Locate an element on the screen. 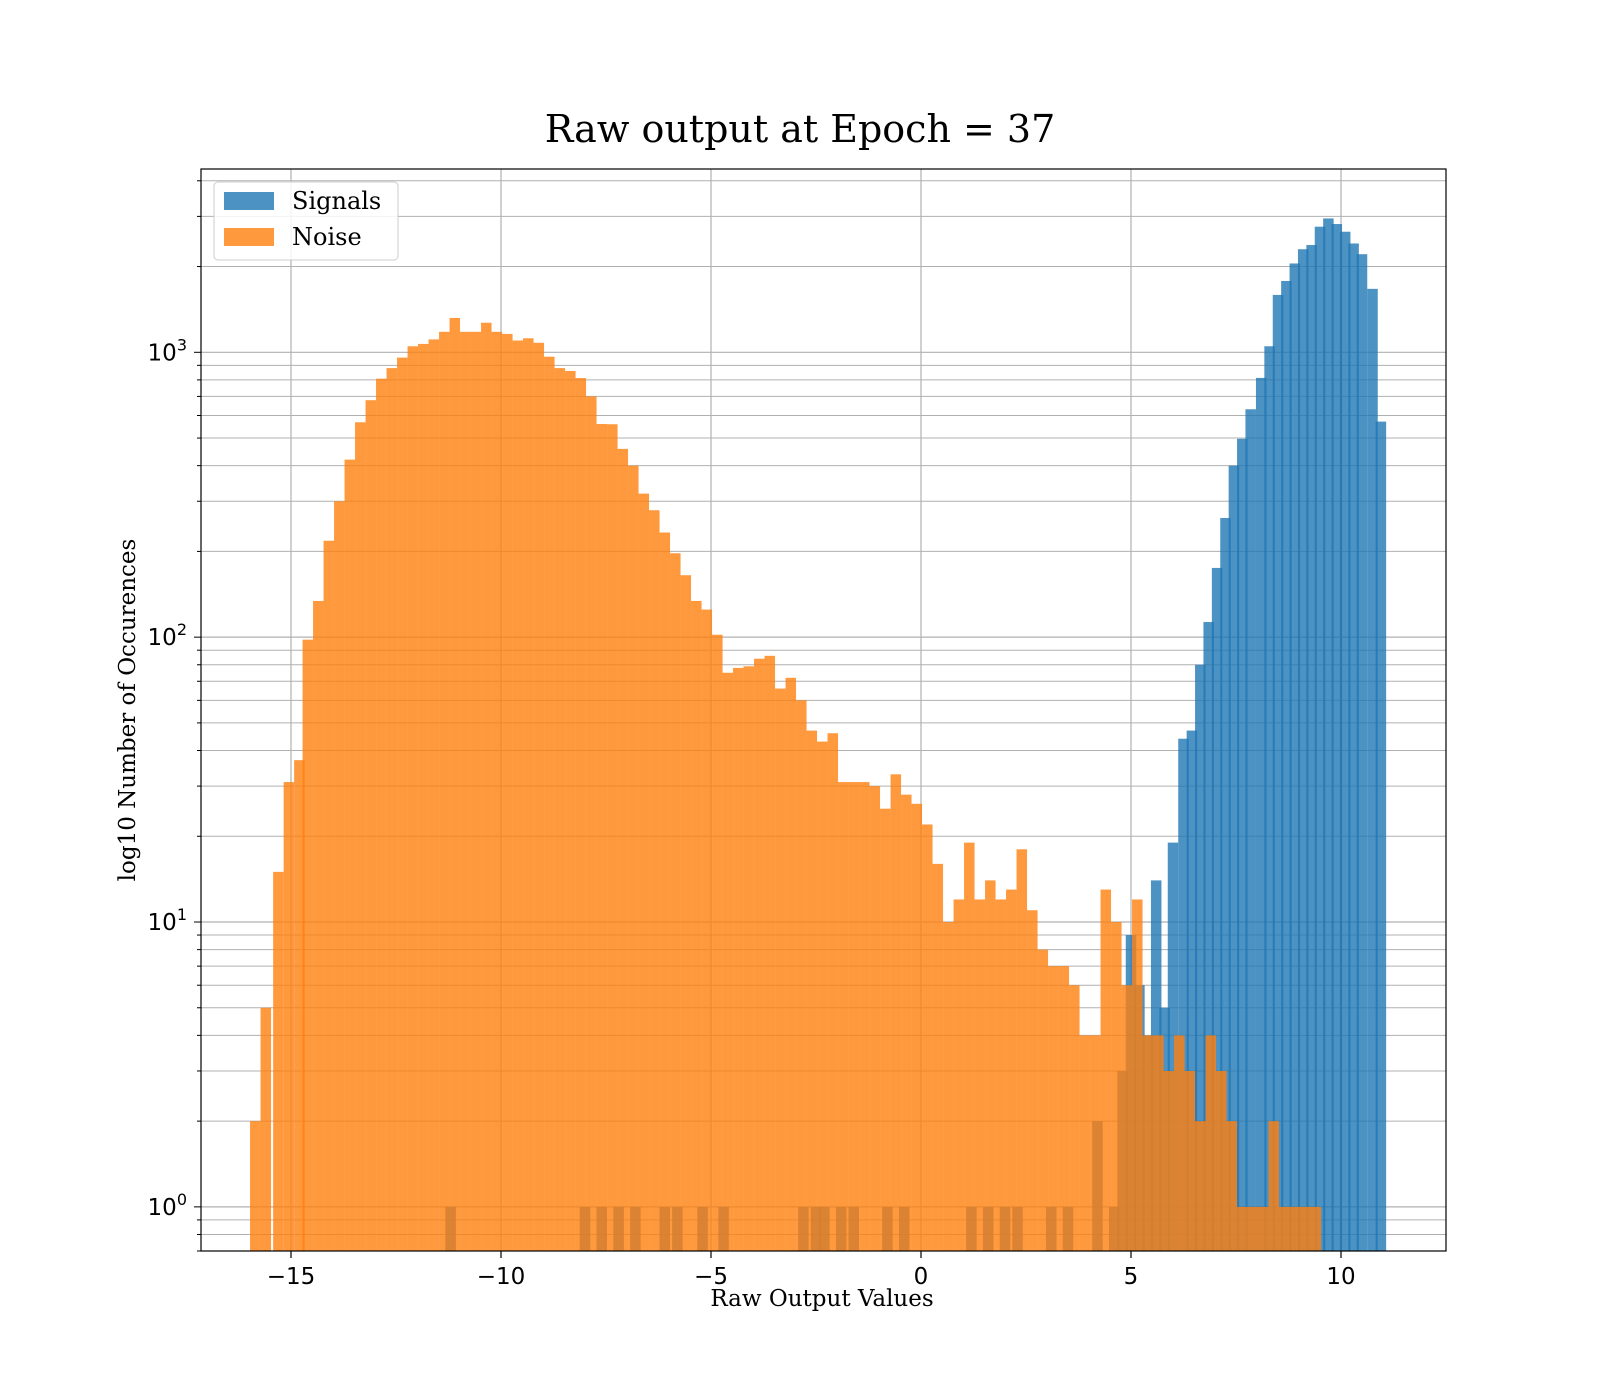  x-tick-label: −15 is located at coordinates (291, 1277).